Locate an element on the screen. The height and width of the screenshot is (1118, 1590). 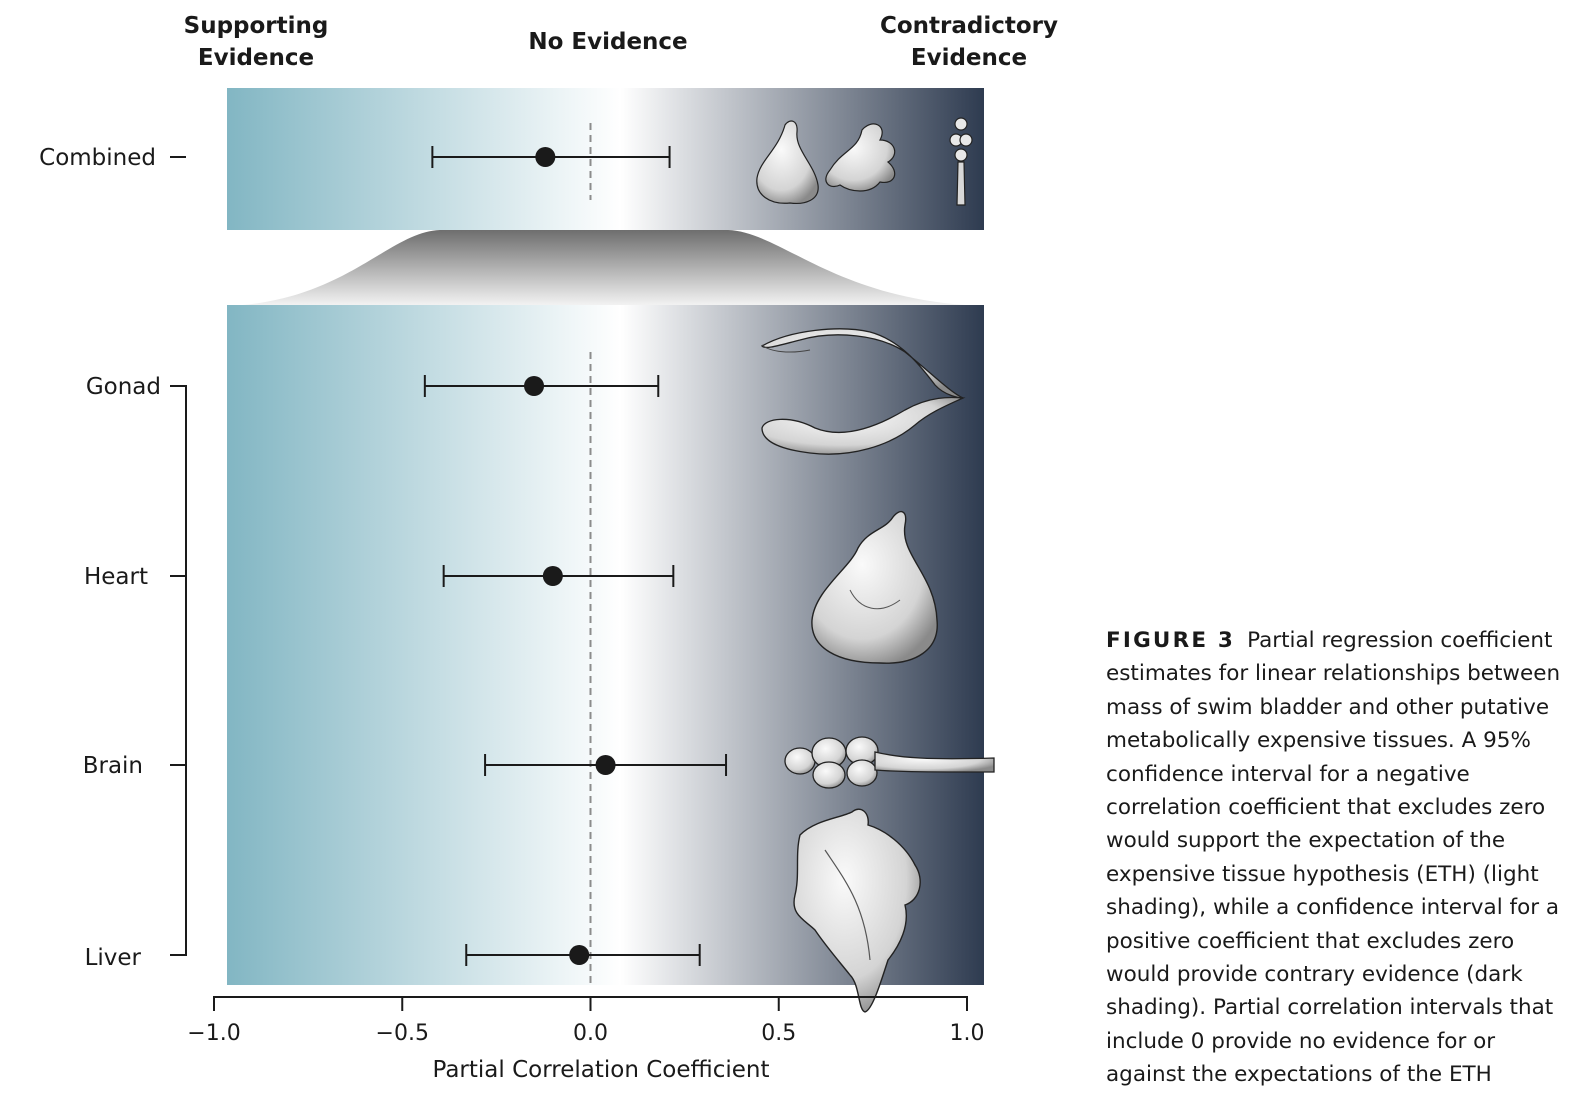
heart-illustration is located at coordinates (847, 392).